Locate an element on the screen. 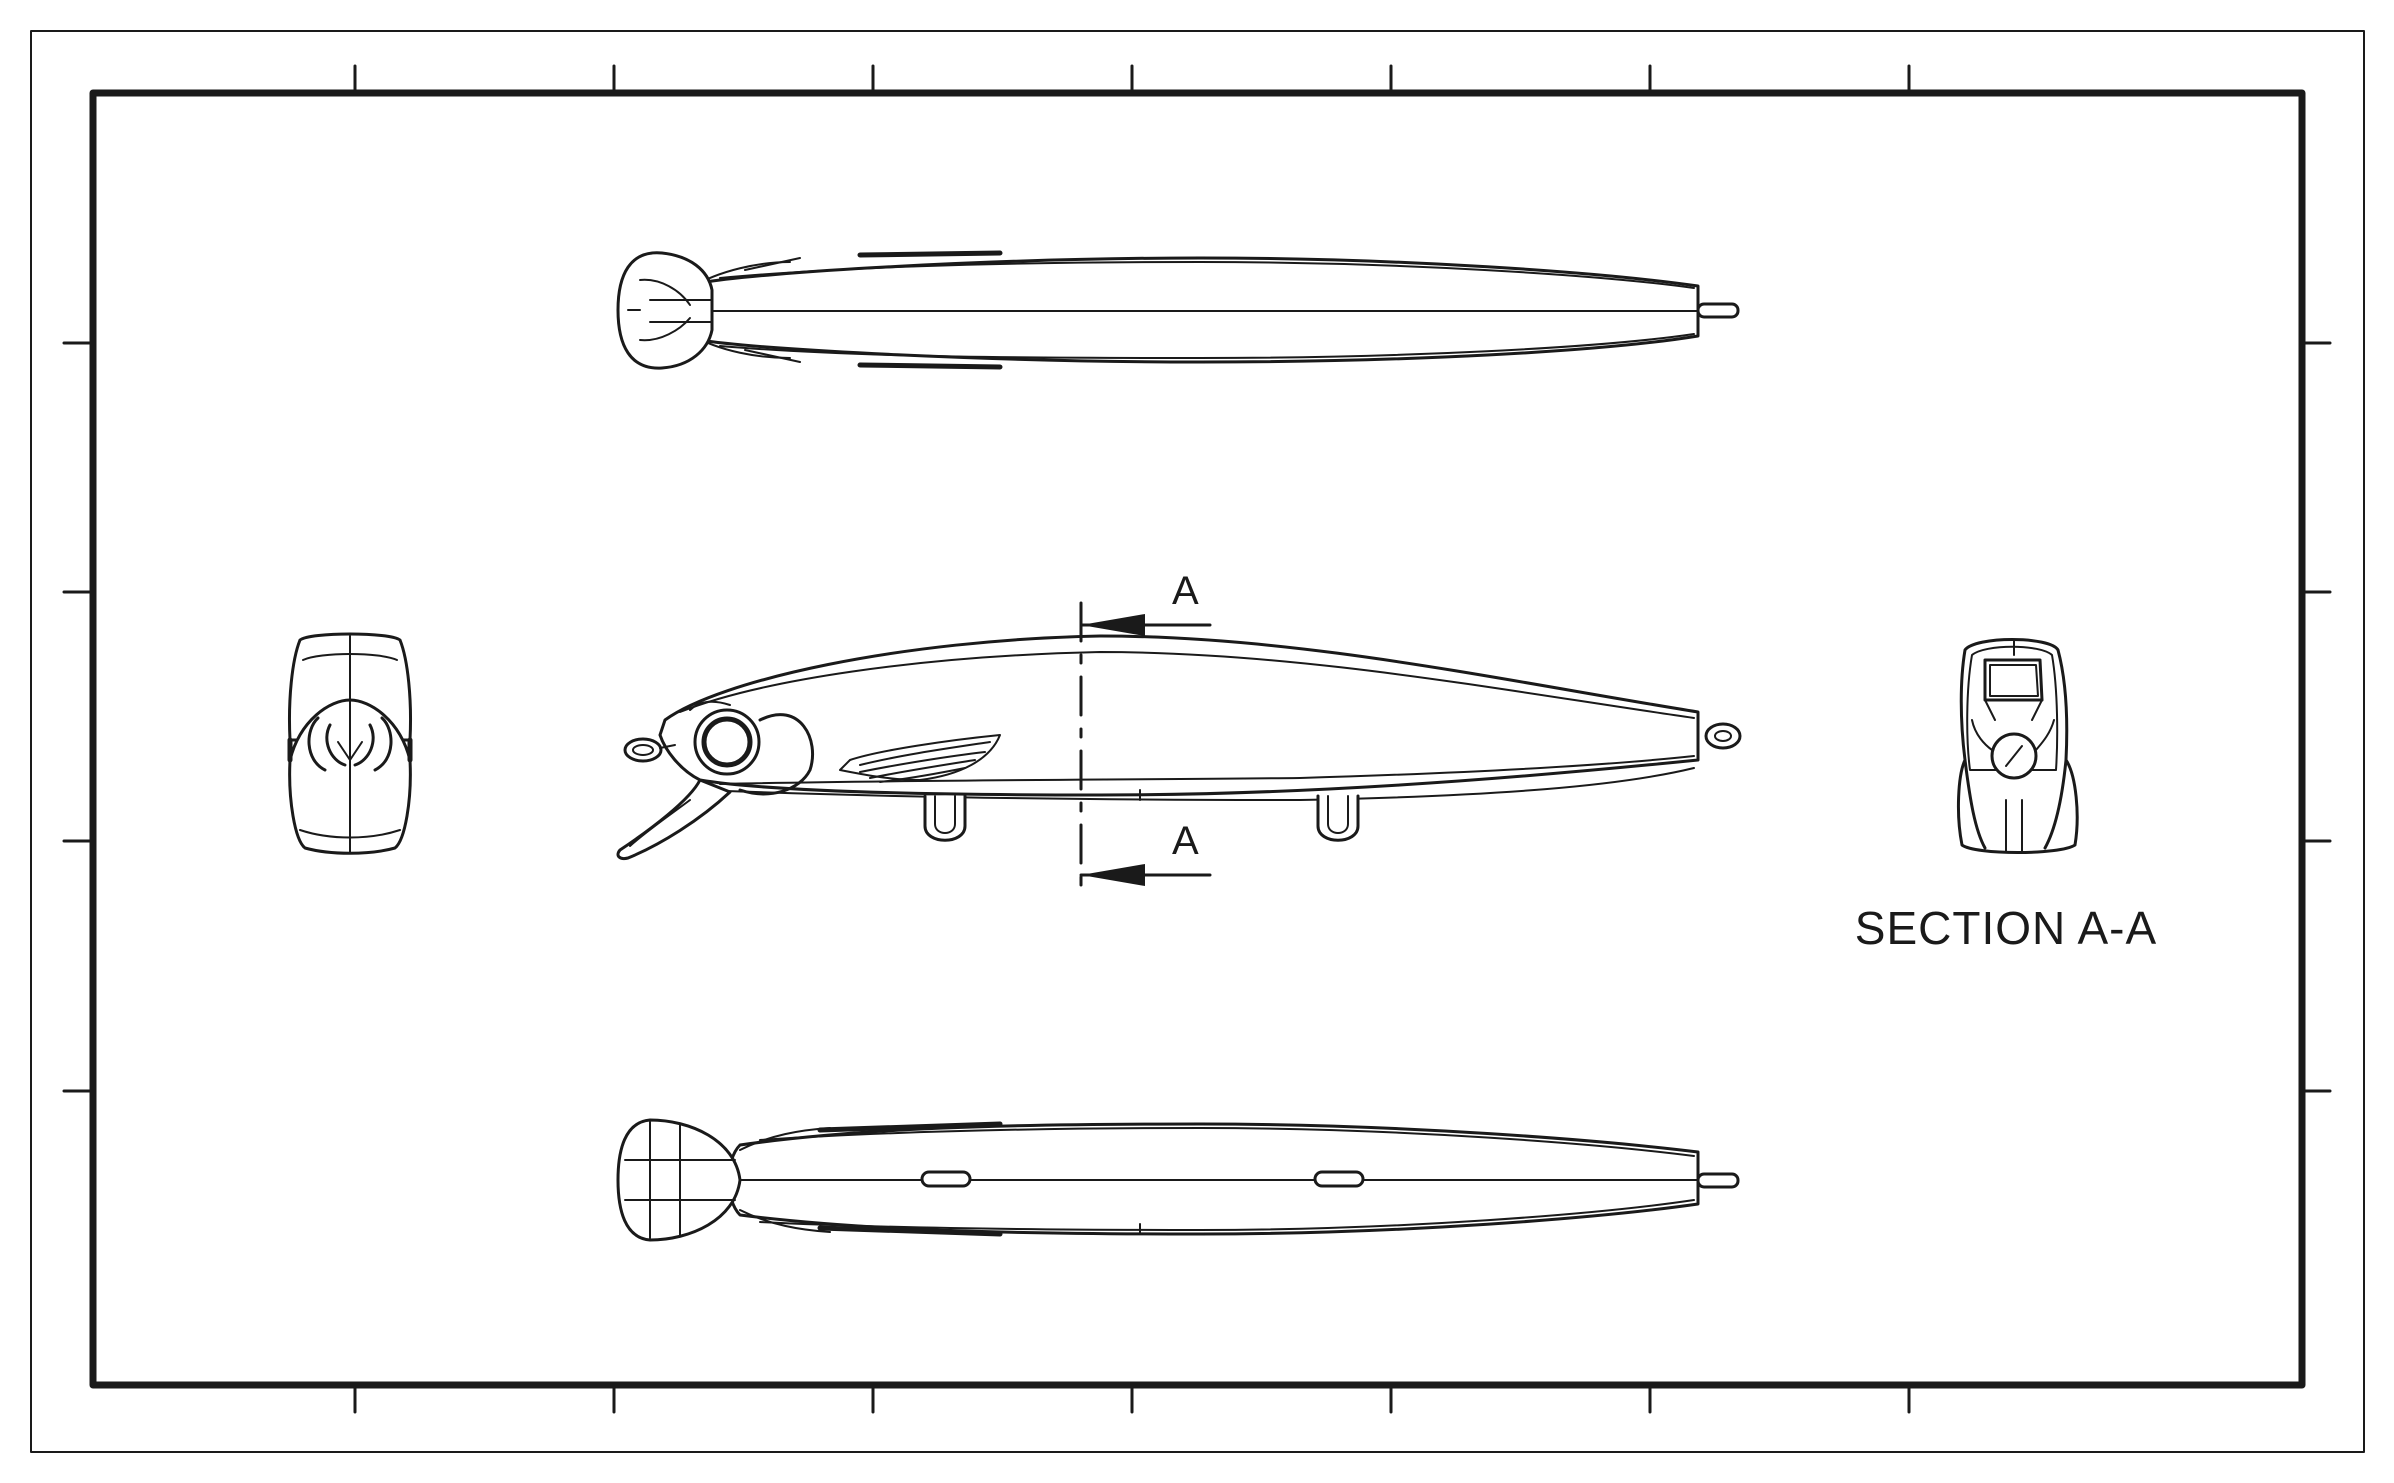 This screenshot has width=2394, height=1483. section-view-title: SECTION A-A is located at coordinates (2006, 928).